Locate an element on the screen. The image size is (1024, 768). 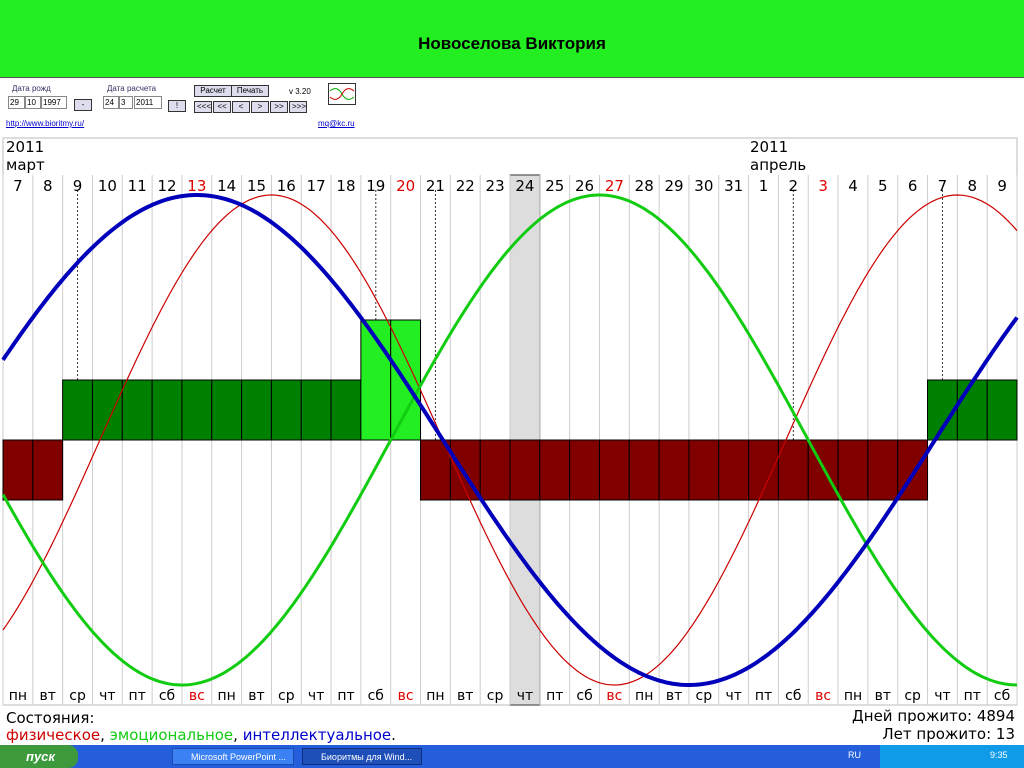
day-number: 20 is located at coordinates (405, 186).